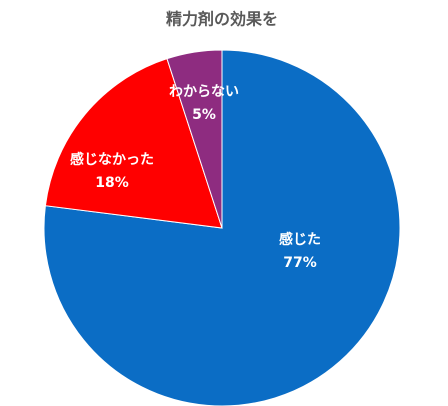 This screenshot has width=448, height=406. Describe the element at coordinates (300, 263) in the screenshot. I see `slice-value-label: 77%` at that location.